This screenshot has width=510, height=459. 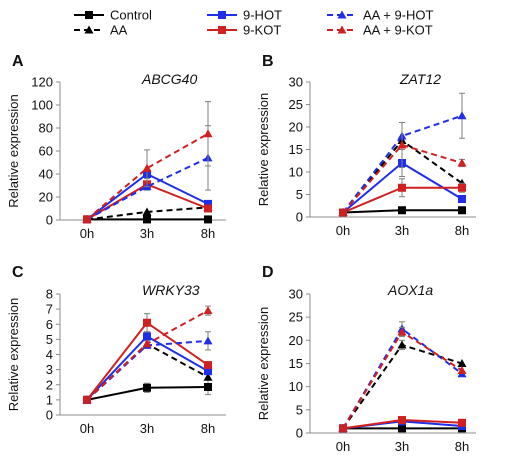 What do you see at coordinates (42, 82) in the screenshot?
I see `y-tick-label: 120` at bounding box center [42, 82].